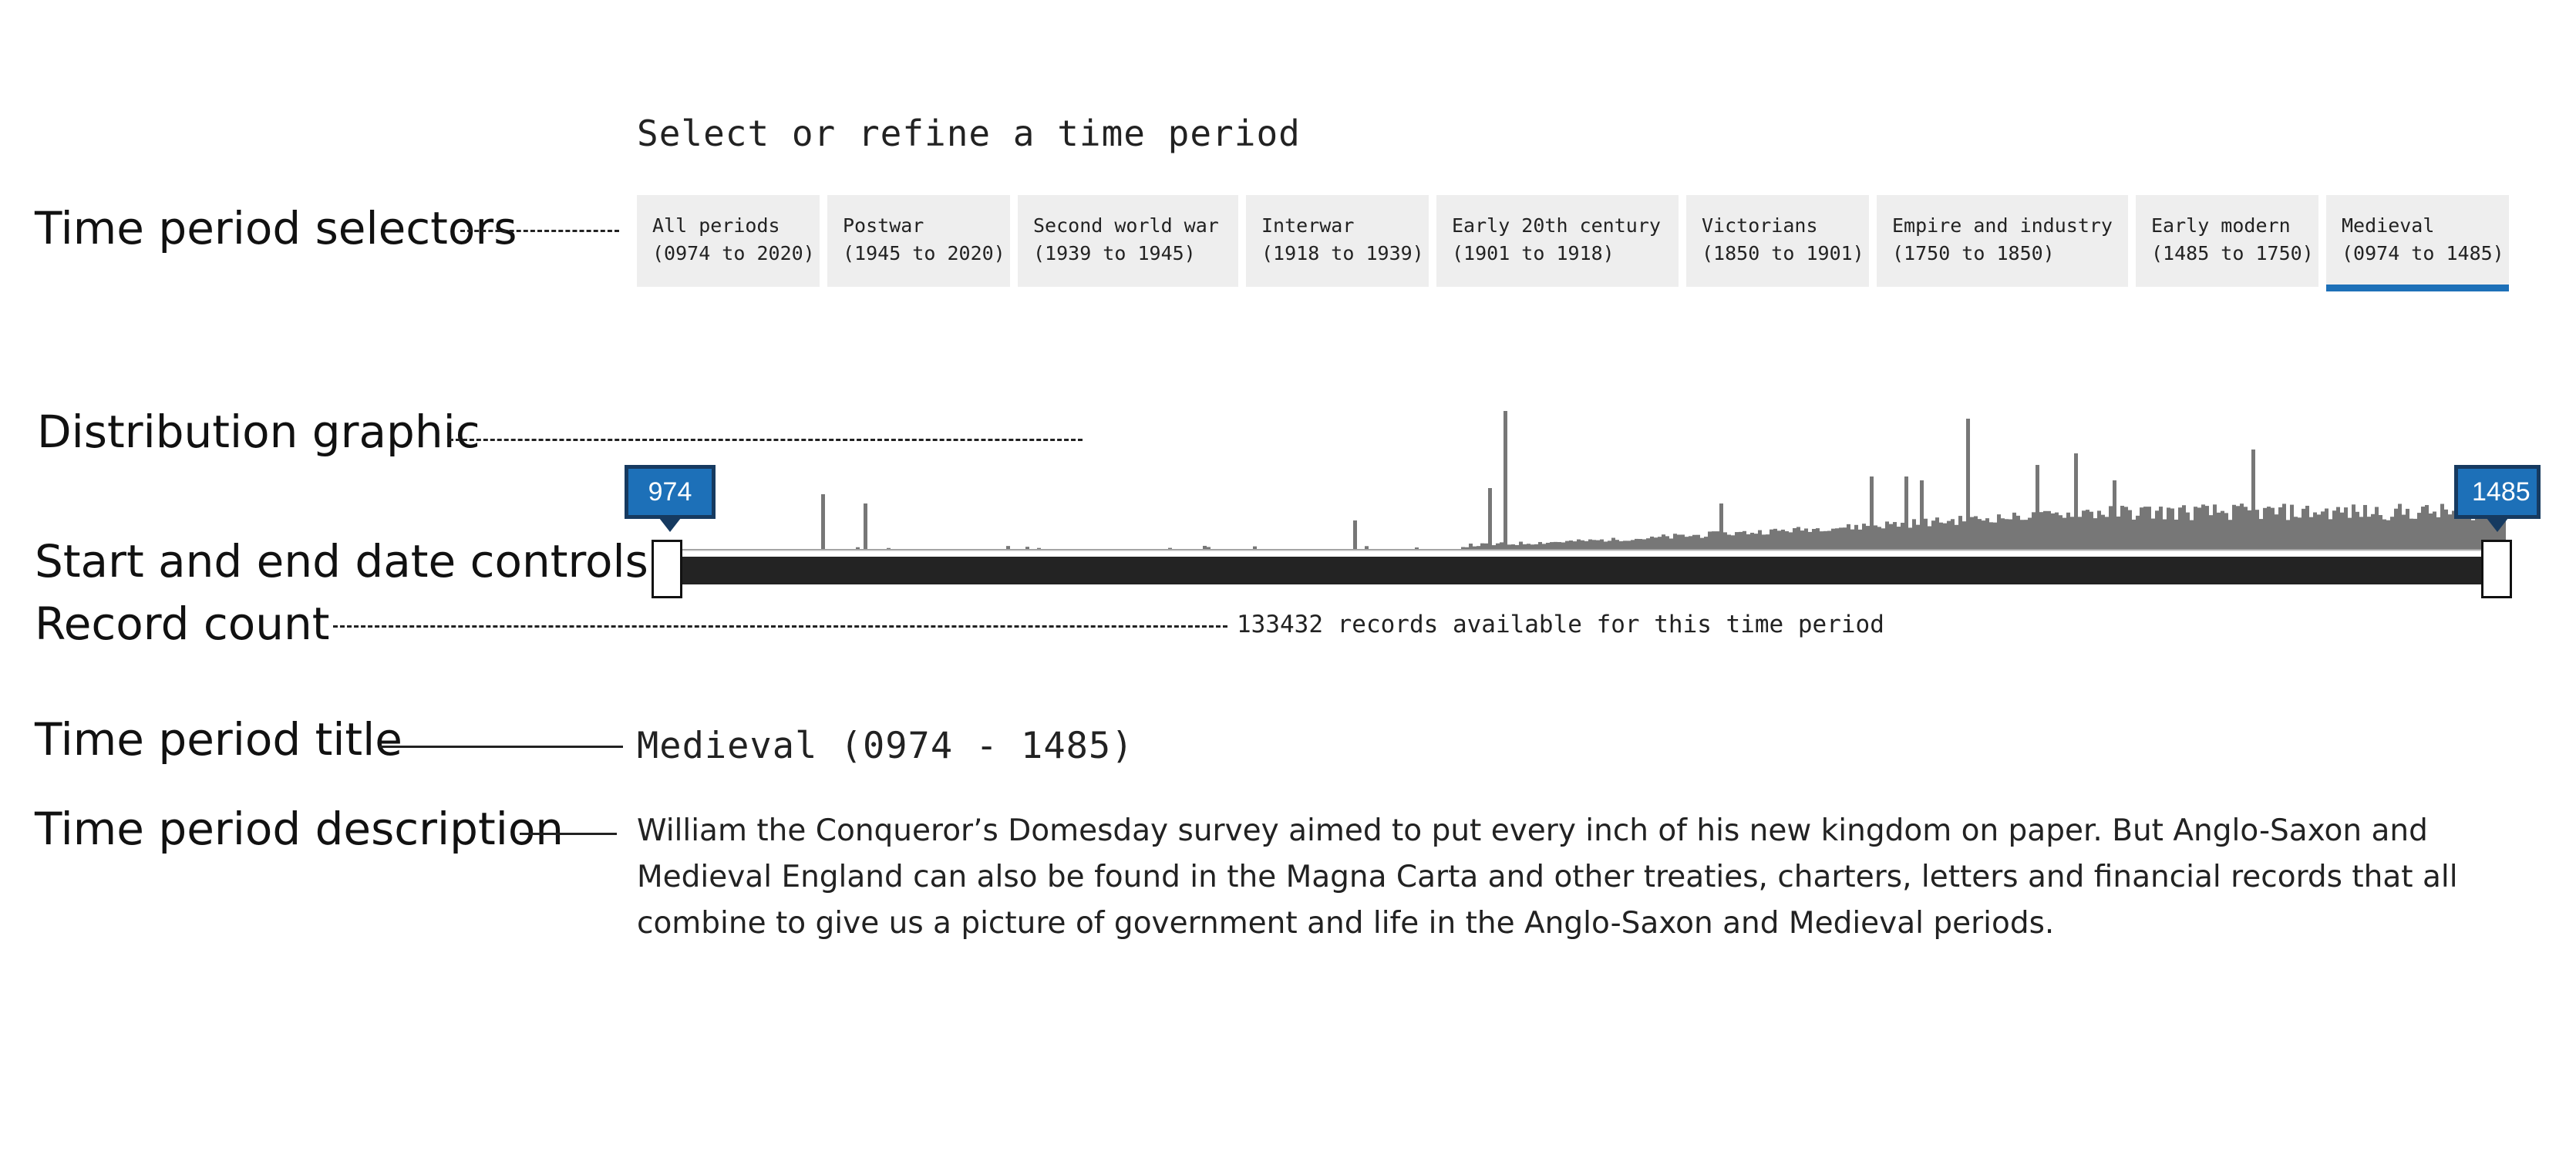  I want to click on end-date-handle, so click(2496, 569).